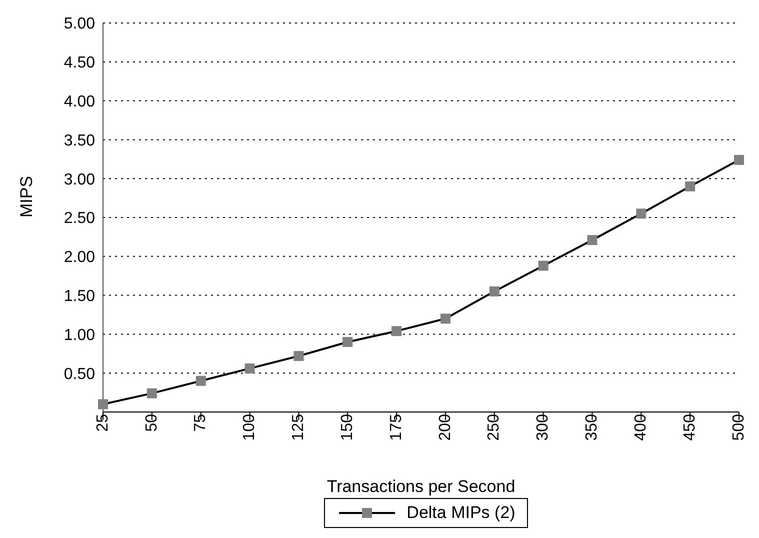 This screenshot has width=759, height=538. I want to click on x-tick-label: 100, so click(249, 427).